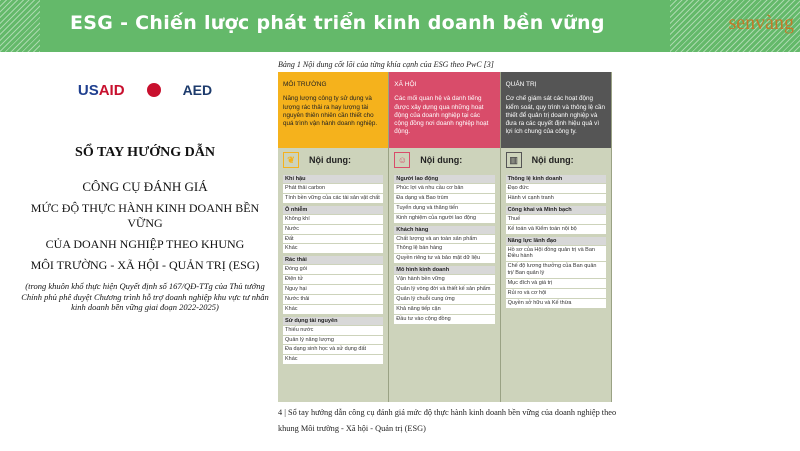 This screenshot has height=451, width=800. I want to click on group-heading: Công khai và Minh bạch, so click(555, 209).